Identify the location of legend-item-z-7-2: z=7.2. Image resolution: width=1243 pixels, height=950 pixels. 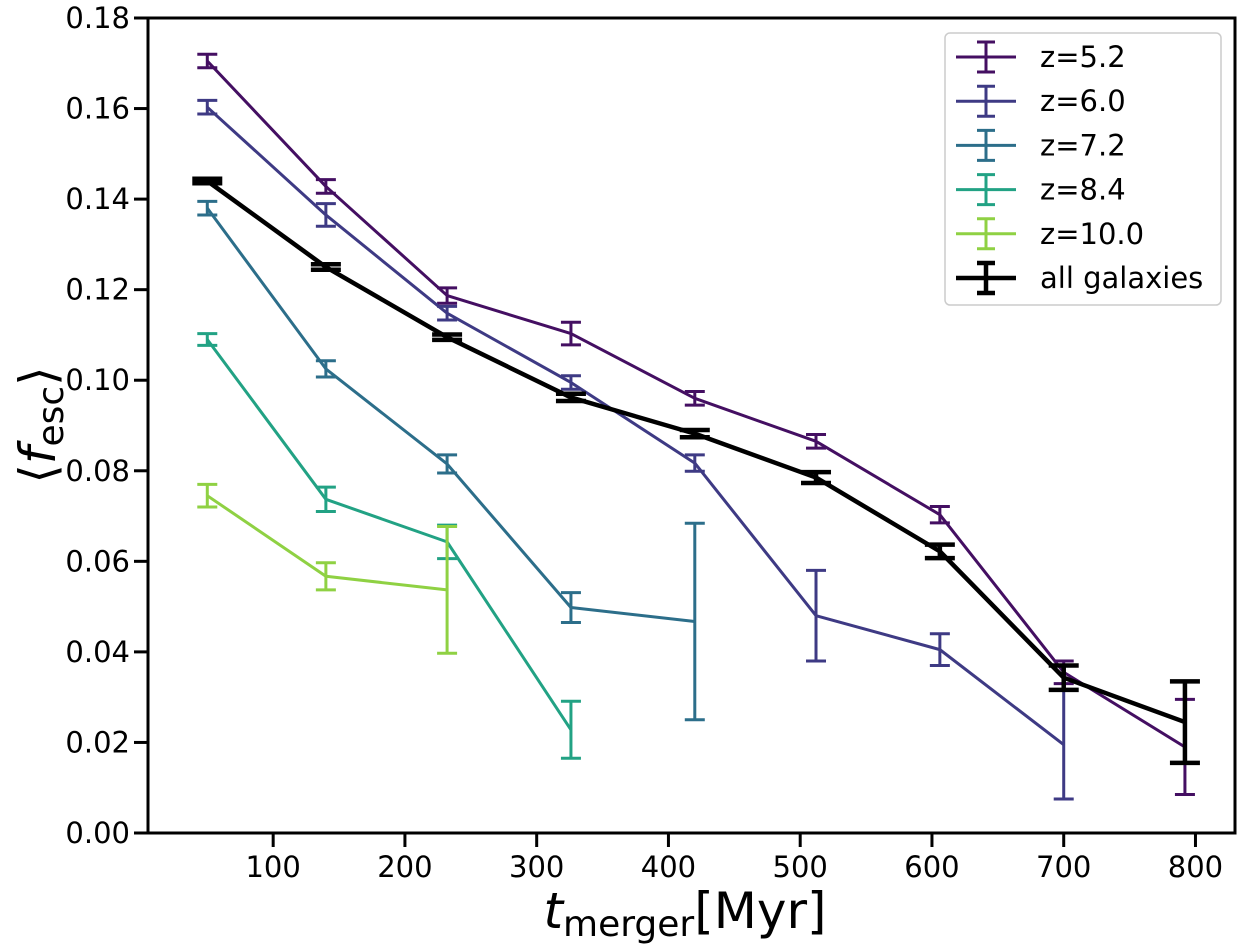
(1041, 145).